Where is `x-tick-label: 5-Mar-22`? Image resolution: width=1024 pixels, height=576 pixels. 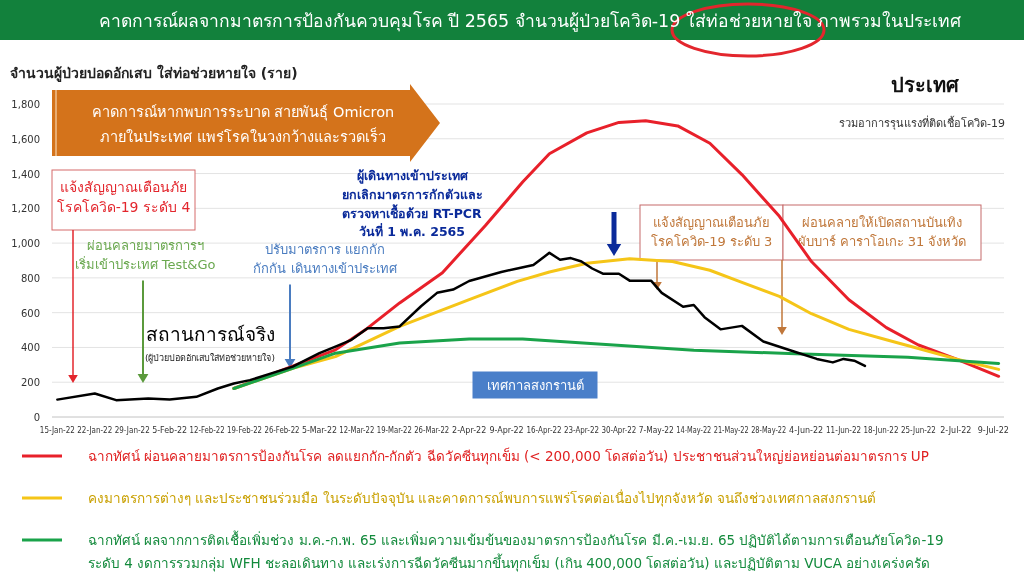 x-tick-label: 5-Mar-22 is located at coordinates (319, 430).